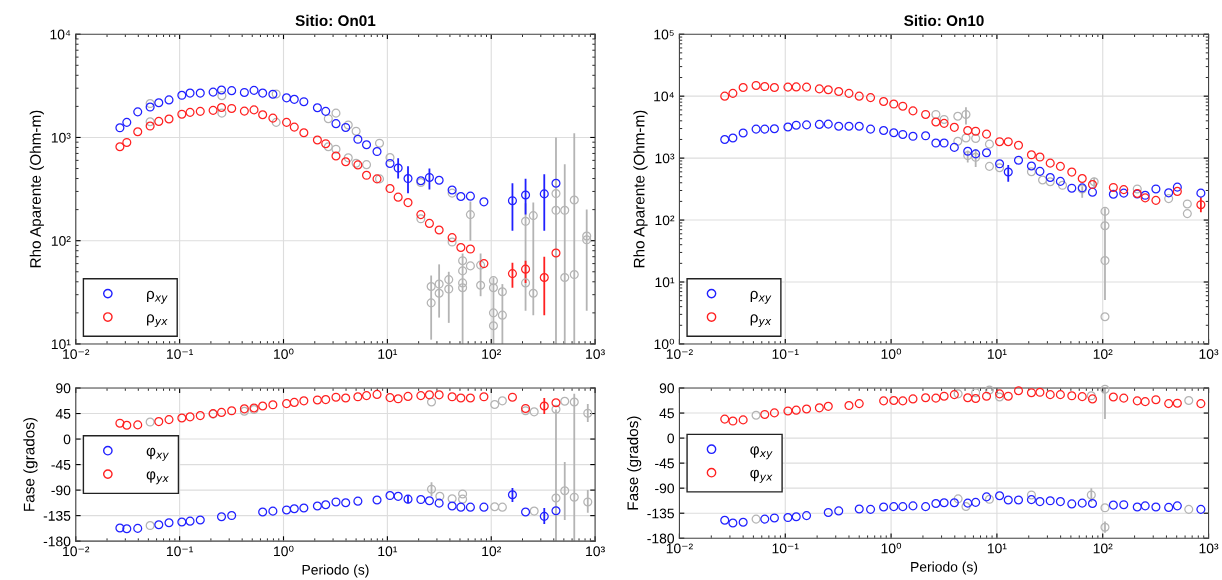 The width and height of the screenshot is (1222, 580). Describe the element at coordinates (664, 344) in the screenshot. I see `y-tick-label: 10⁰` at that location.